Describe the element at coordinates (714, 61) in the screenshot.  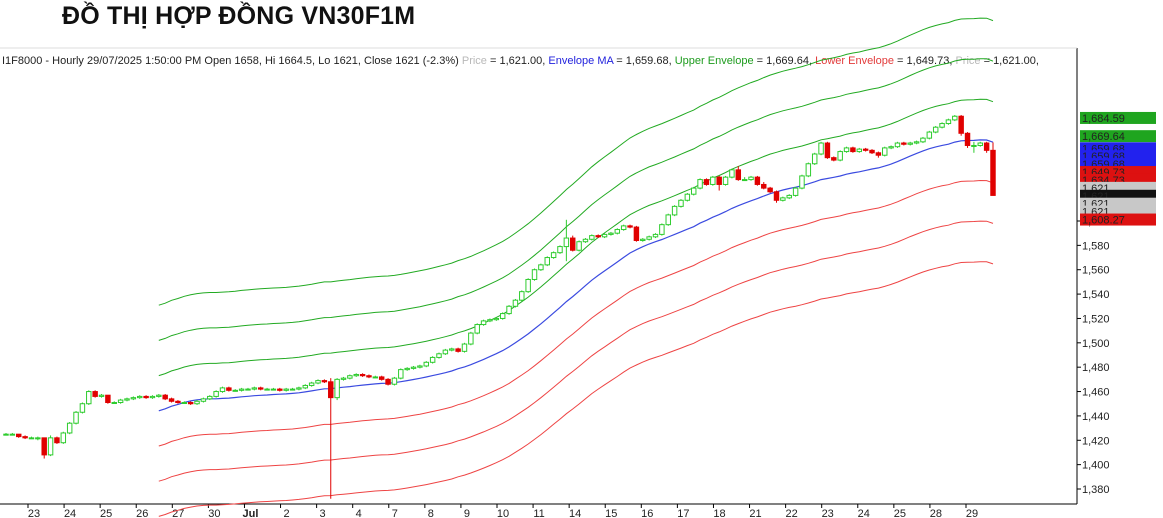
I see `upper-envelope-label: Upper Envelope` at that location.